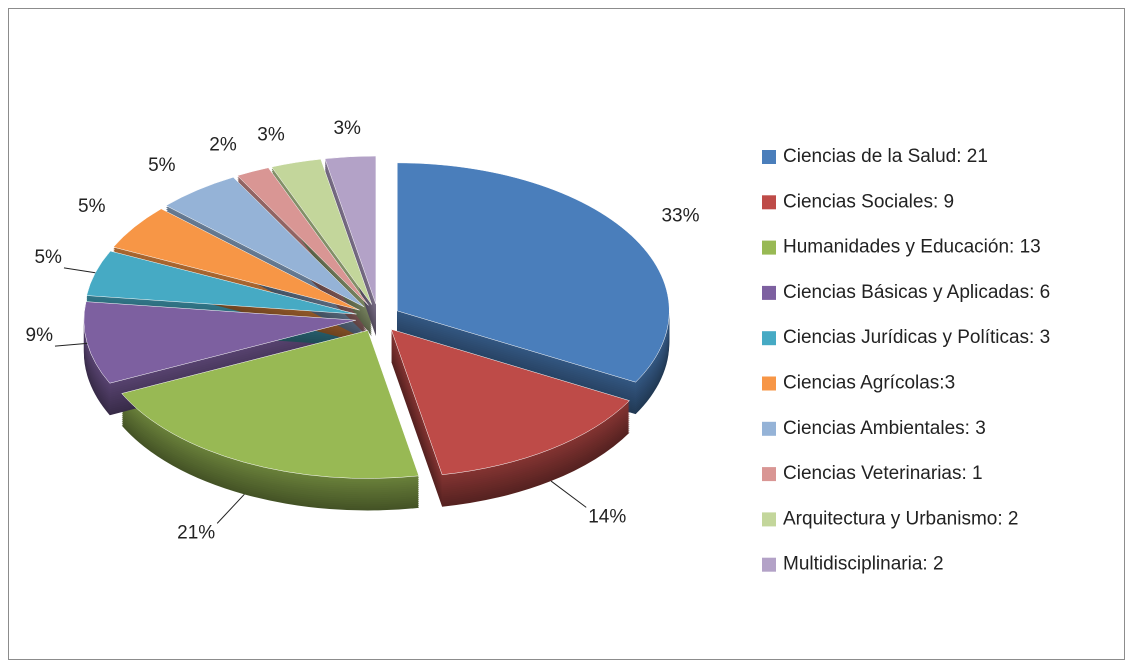 Image resolution: width=1133 pixels, height=668 pixels. What do you see at coordinates (223, 144) in the screenshot?
I see `data-label: 2%` at bounding box center [223, 144].